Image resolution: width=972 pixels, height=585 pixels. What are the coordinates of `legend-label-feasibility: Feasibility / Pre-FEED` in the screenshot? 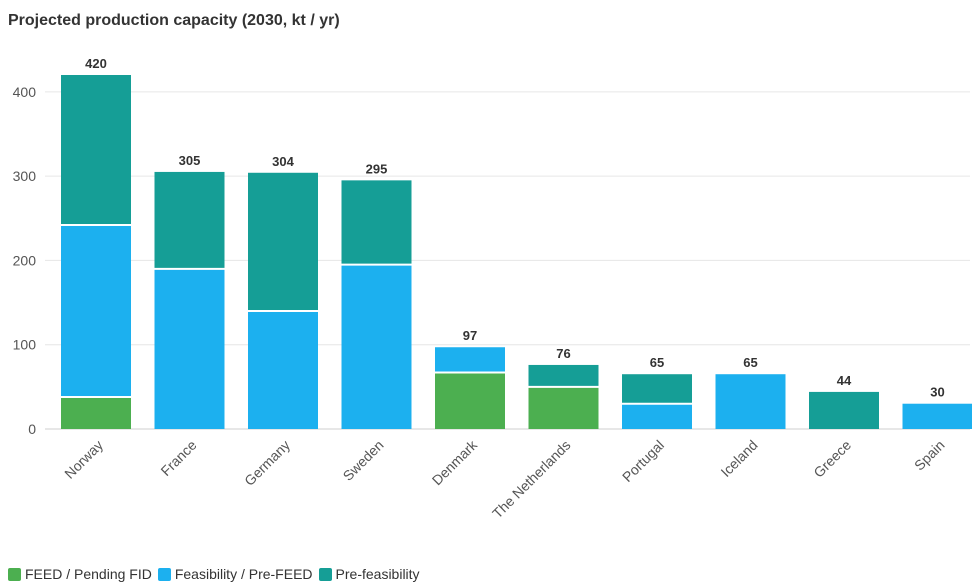 It's located at (243, 574).